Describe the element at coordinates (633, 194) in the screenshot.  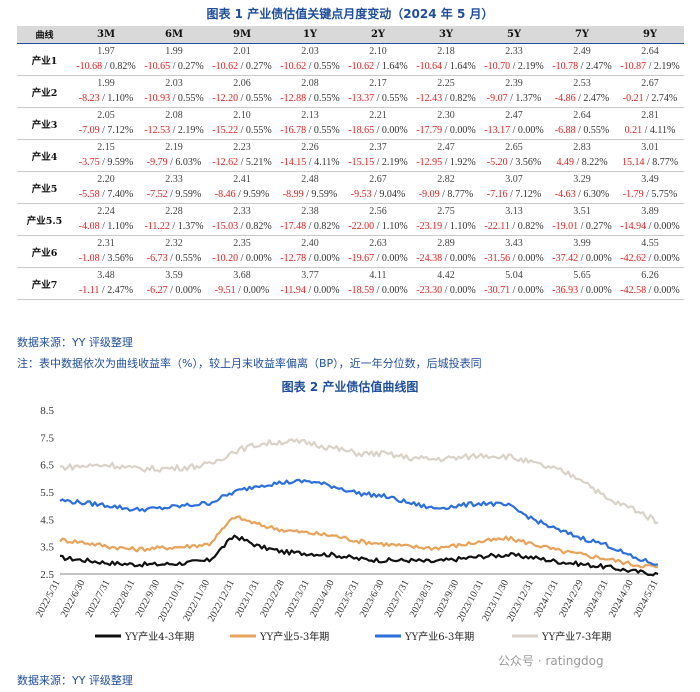
I see `cell-bp-change: -1.79` at that location.